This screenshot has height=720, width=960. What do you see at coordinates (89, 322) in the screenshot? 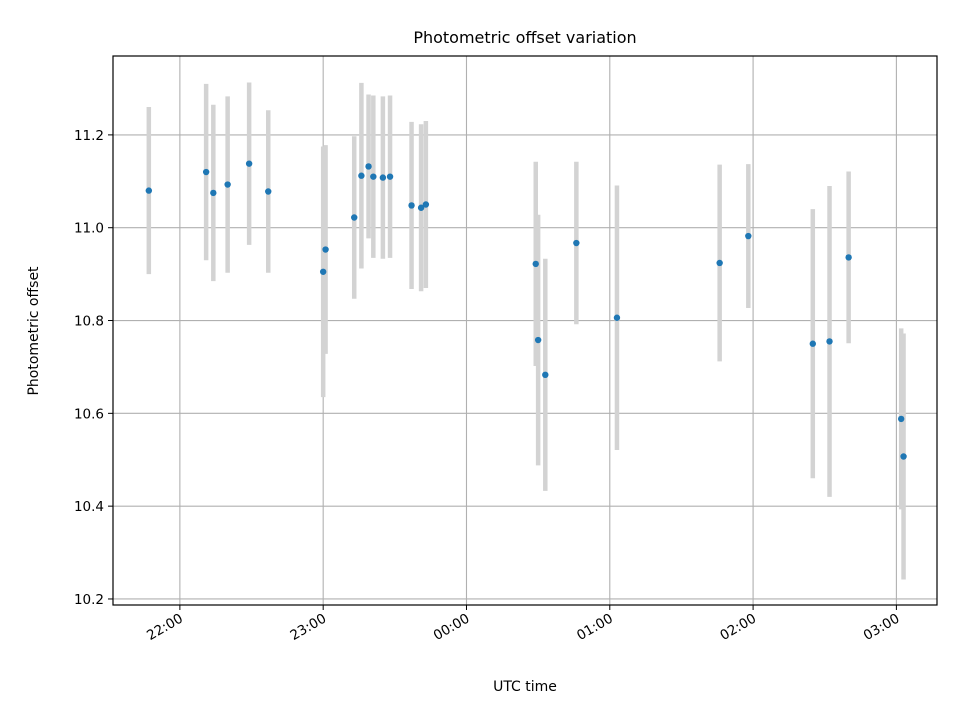
I see `y-tick-label: 10.8` at bounding box center [89, 322].